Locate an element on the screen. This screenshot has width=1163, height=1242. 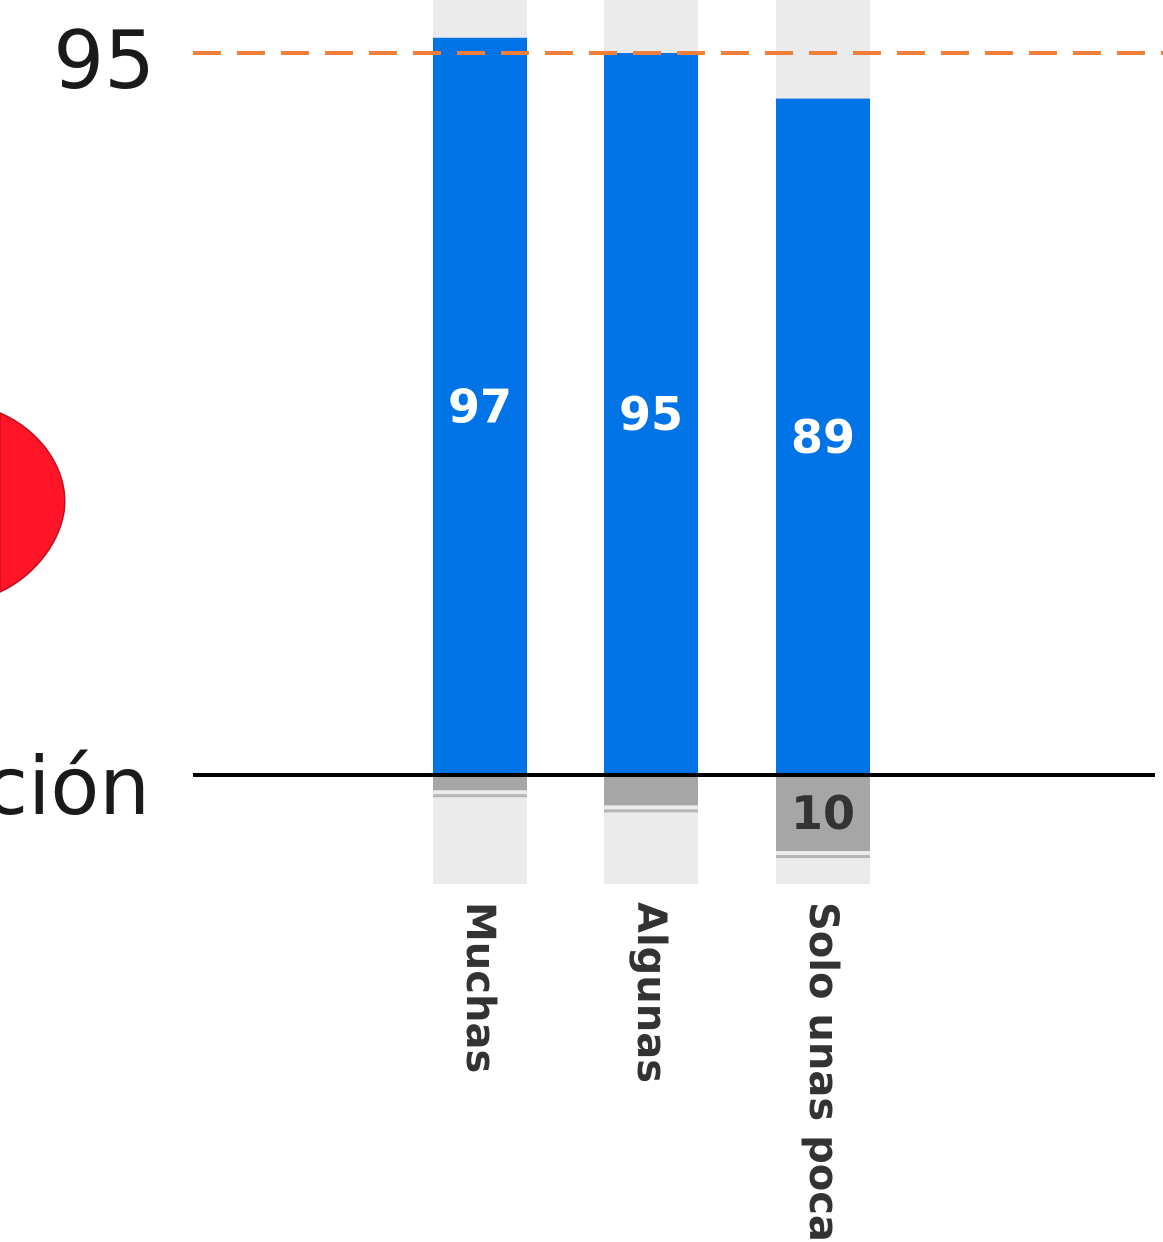
bar-value-label: 97 is located at coordinates (480, 406).